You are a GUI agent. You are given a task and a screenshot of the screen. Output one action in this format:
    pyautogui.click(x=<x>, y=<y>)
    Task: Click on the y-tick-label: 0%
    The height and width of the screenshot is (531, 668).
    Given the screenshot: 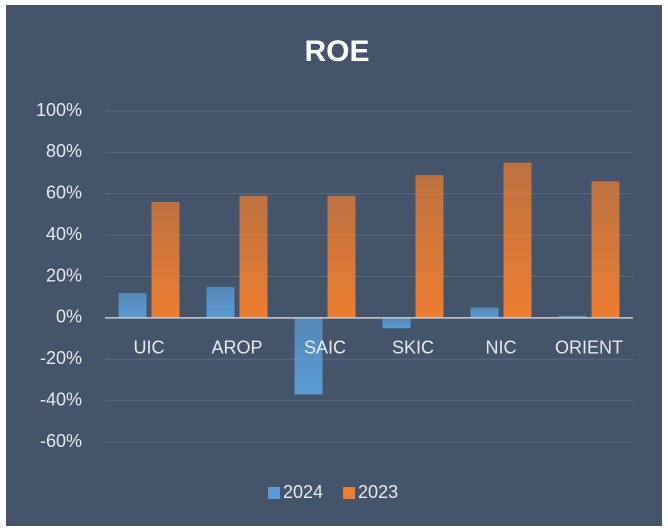 What is the action you would take?
    pyautogui.click(x=69, y=317)
    